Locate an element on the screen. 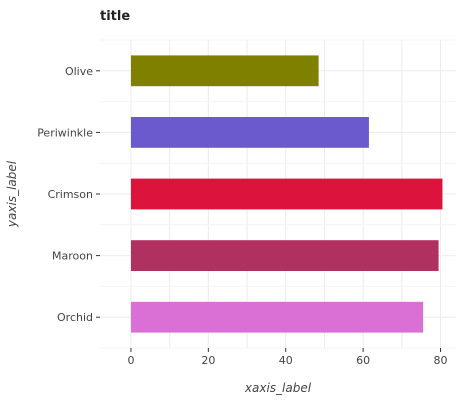  bar-periwinkle is located at coordinates (249, 132).